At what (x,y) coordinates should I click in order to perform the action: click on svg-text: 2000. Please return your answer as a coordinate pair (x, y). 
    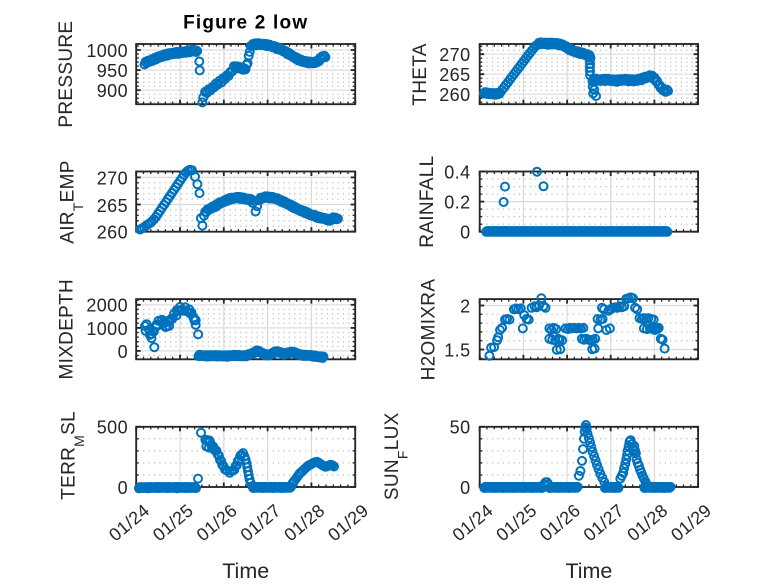
    Looking at the image, I should click on (107, 306).